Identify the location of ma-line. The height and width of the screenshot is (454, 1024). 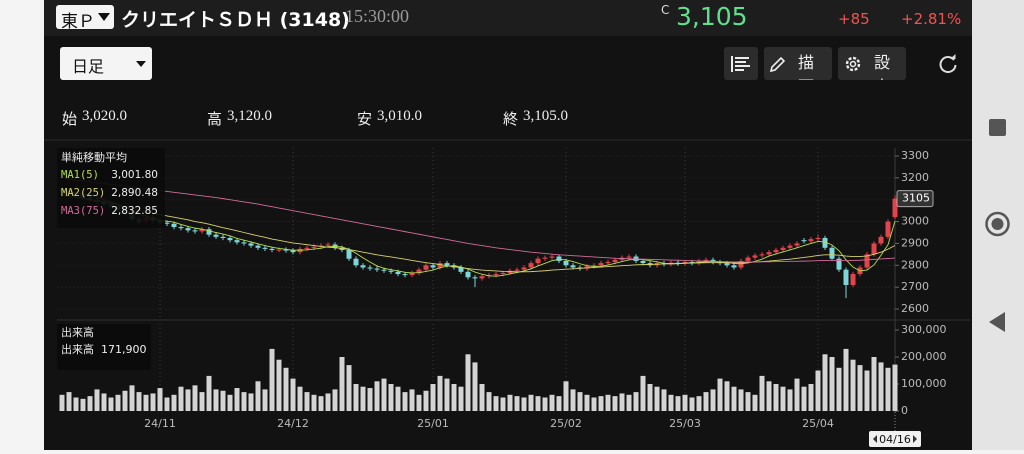
(478, 233).